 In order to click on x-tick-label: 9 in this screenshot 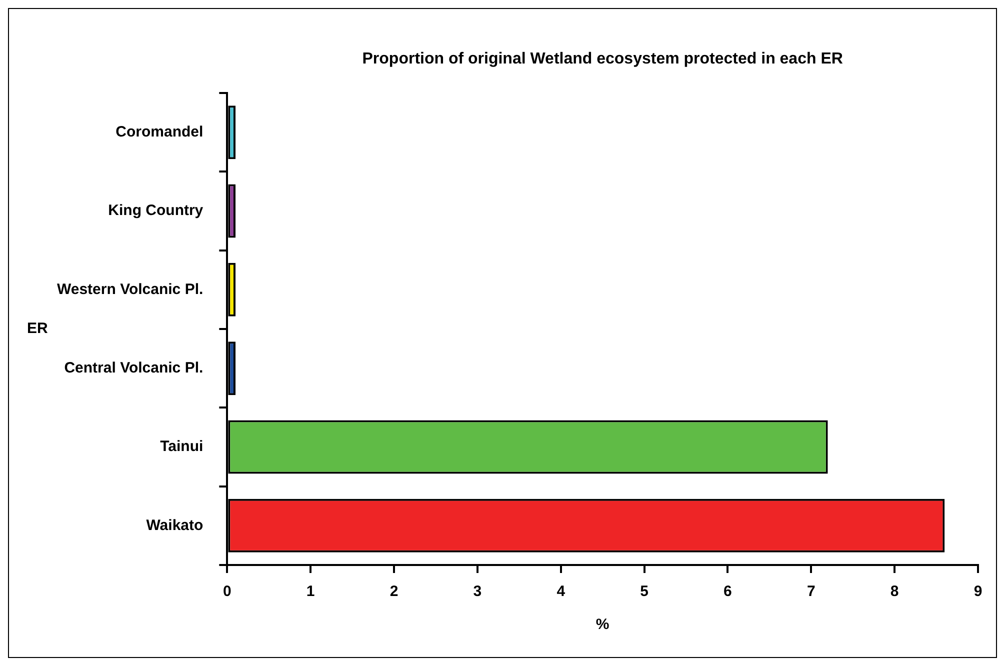, I will do `click(978, 591)`.